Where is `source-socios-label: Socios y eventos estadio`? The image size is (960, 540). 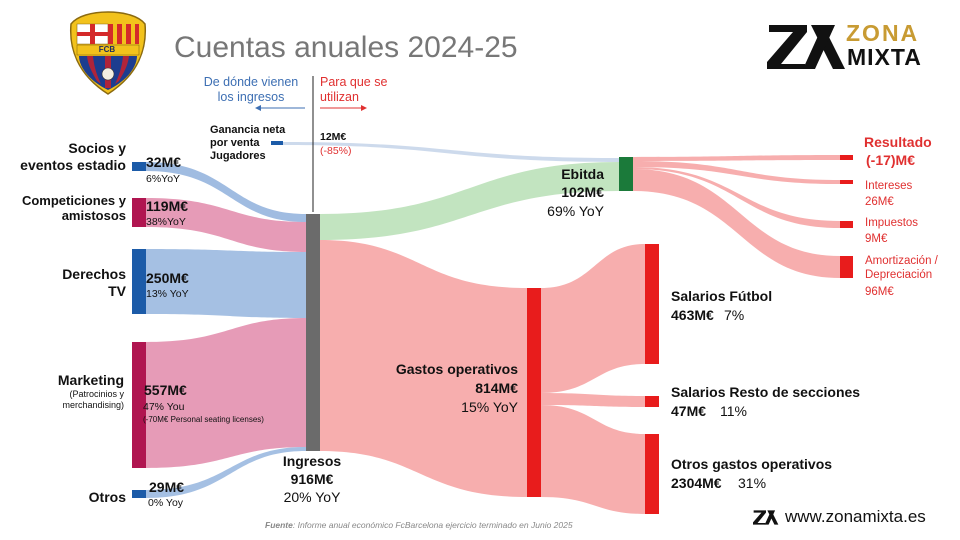 source-socios-label: Socios y eventos estadio is located at coordinates (73, 156).